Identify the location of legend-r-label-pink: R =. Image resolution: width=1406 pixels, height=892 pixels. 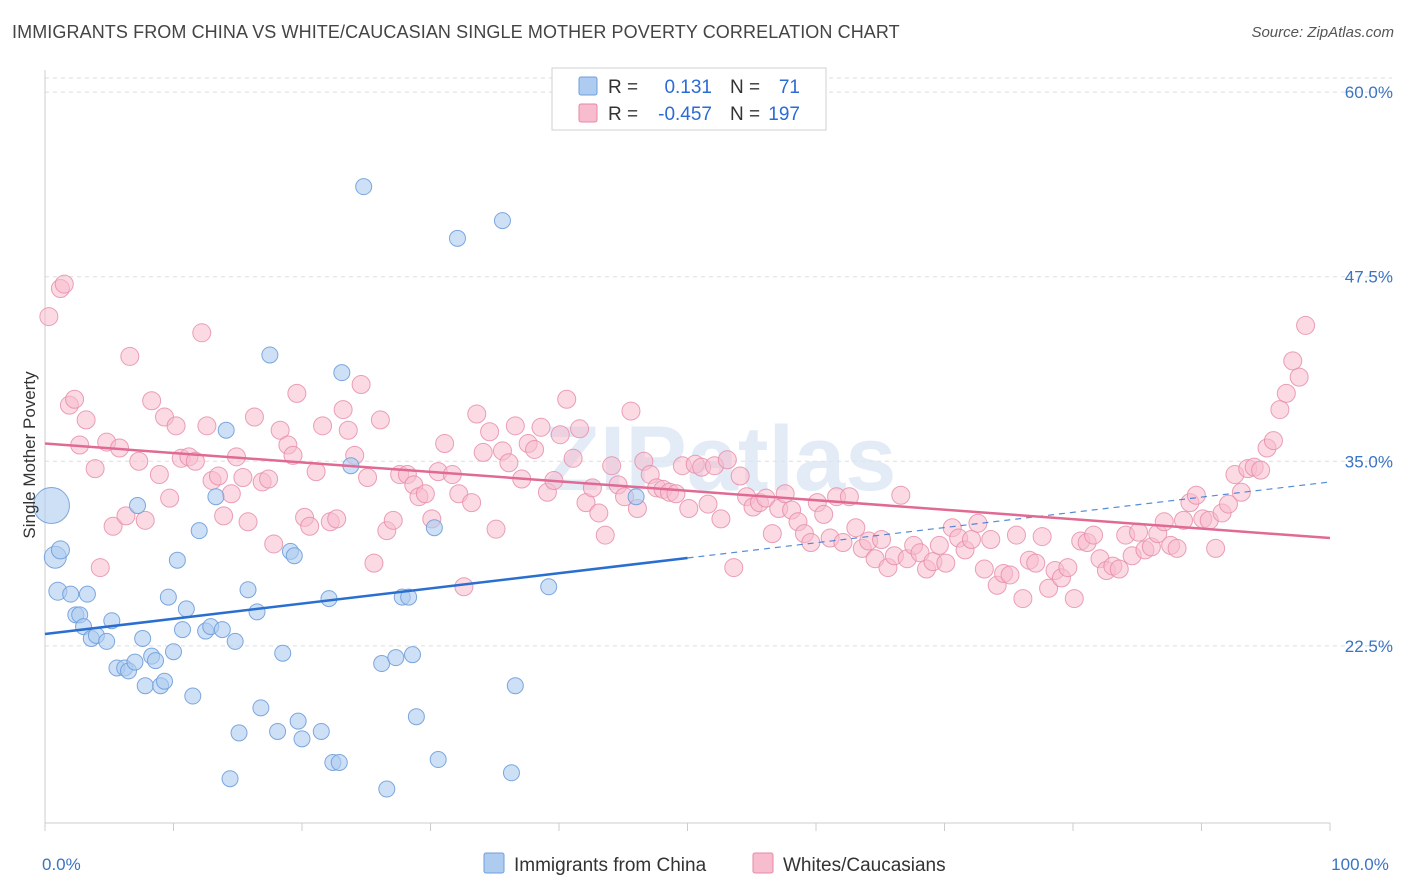
(623, 114).